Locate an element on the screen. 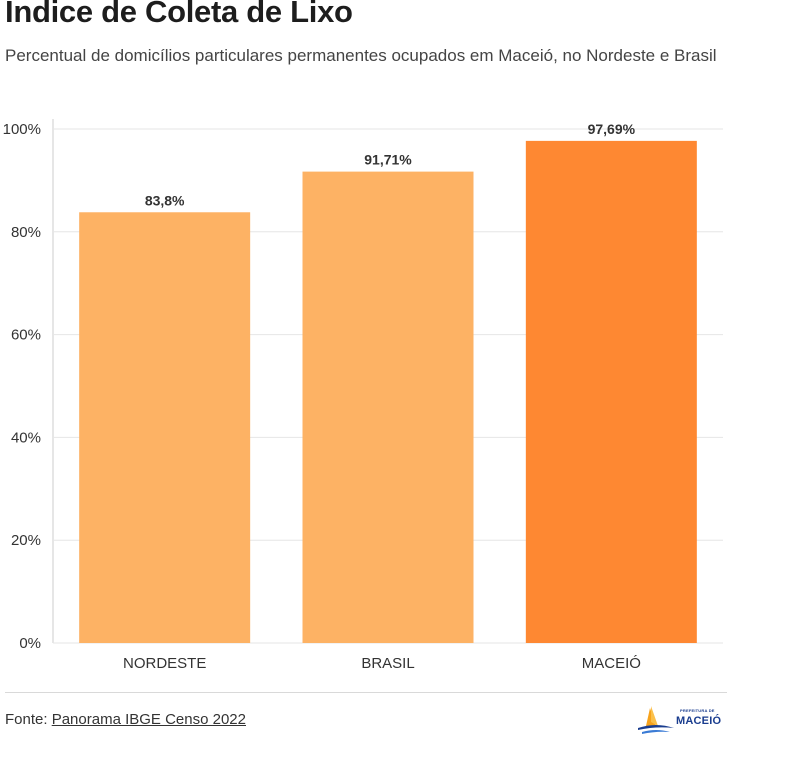 The image size is (795, 763). data-label: 91,71% is located at coordinates (388, 160).